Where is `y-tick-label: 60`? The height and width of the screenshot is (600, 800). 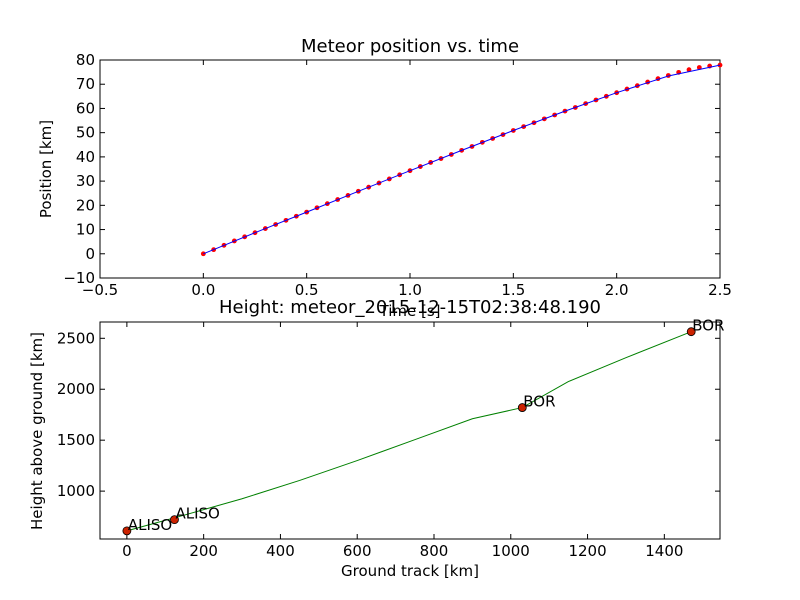
y-tick-label: 60 is located at coordinates (85, 108).